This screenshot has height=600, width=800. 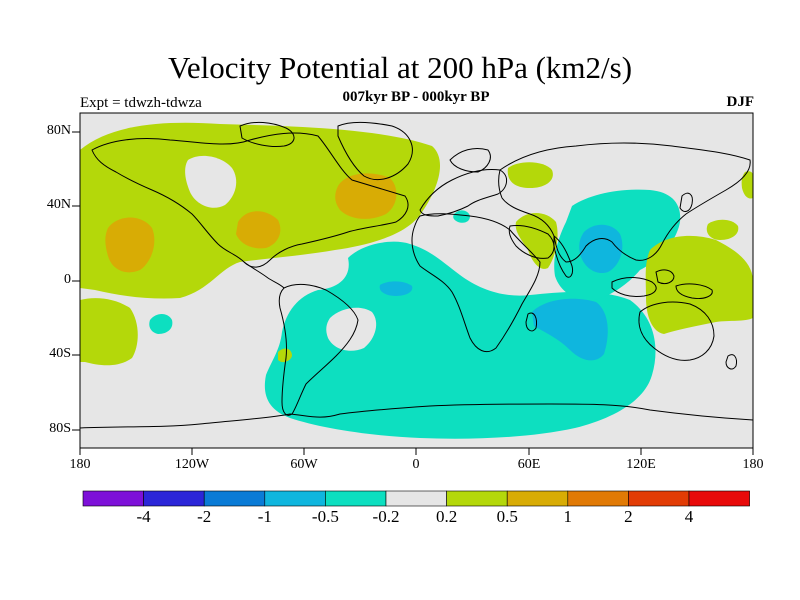 What do you see at coordinates (740, 102) in the screenshot?
I see `season-label: DJF` at bounding box center [740, 102].